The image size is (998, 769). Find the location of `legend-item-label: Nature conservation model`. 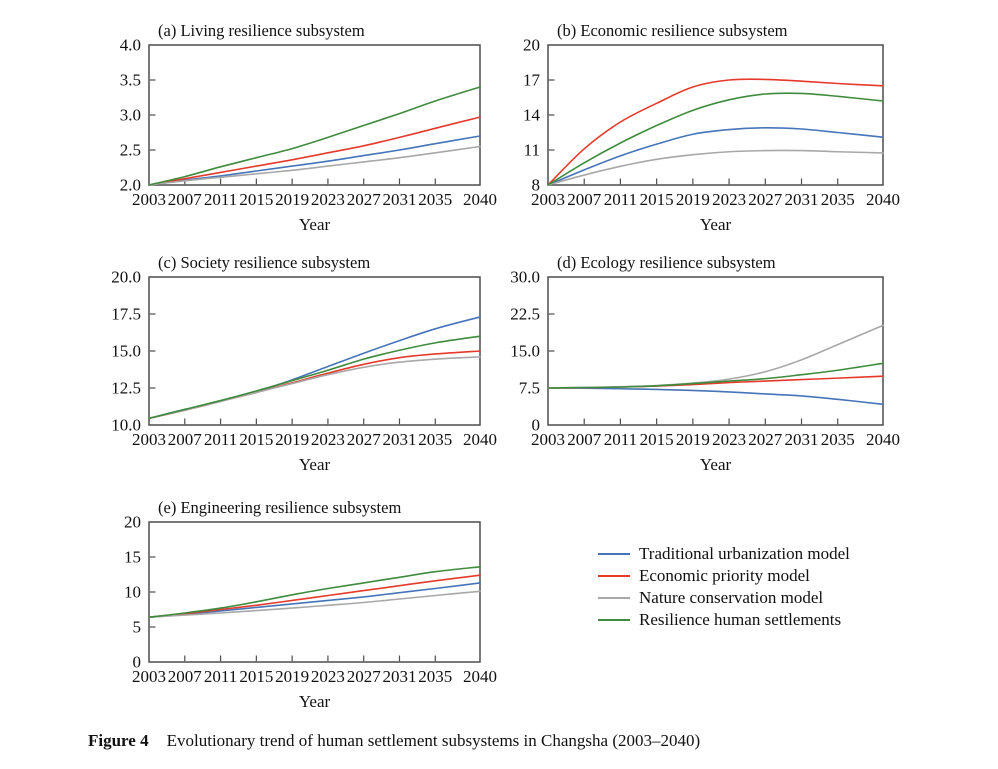

legend-item-label: Nature conservation model is located at coordinates (731, 597).